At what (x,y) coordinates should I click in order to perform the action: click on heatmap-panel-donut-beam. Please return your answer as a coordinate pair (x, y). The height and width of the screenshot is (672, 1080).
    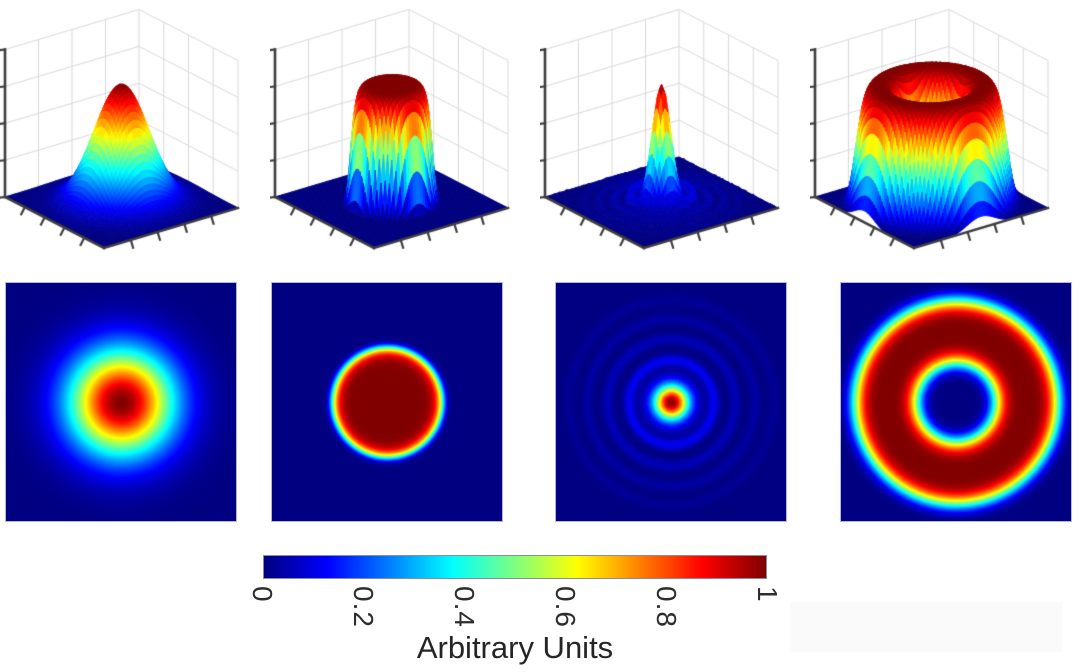
    Looking at the image, I should click on (956, 402).